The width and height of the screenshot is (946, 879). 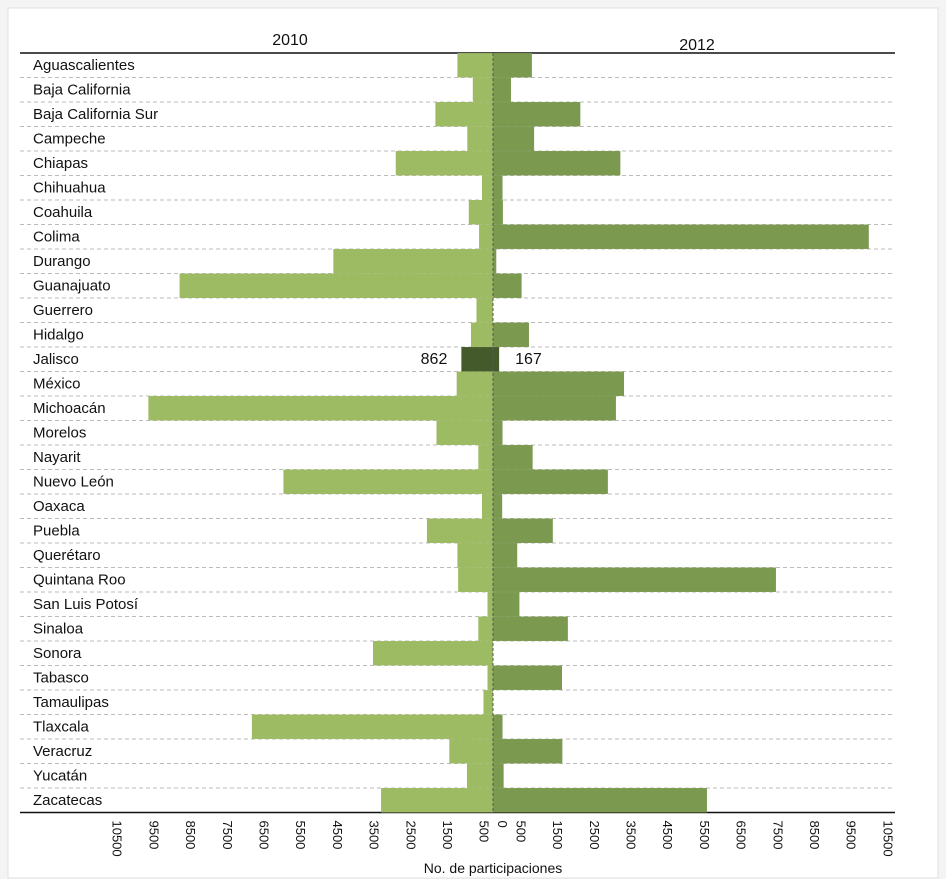 What do you see at coordinates (62, 751) in the screenshot?
I see `category-label: Veracruz` at bounding box center [62, 751].